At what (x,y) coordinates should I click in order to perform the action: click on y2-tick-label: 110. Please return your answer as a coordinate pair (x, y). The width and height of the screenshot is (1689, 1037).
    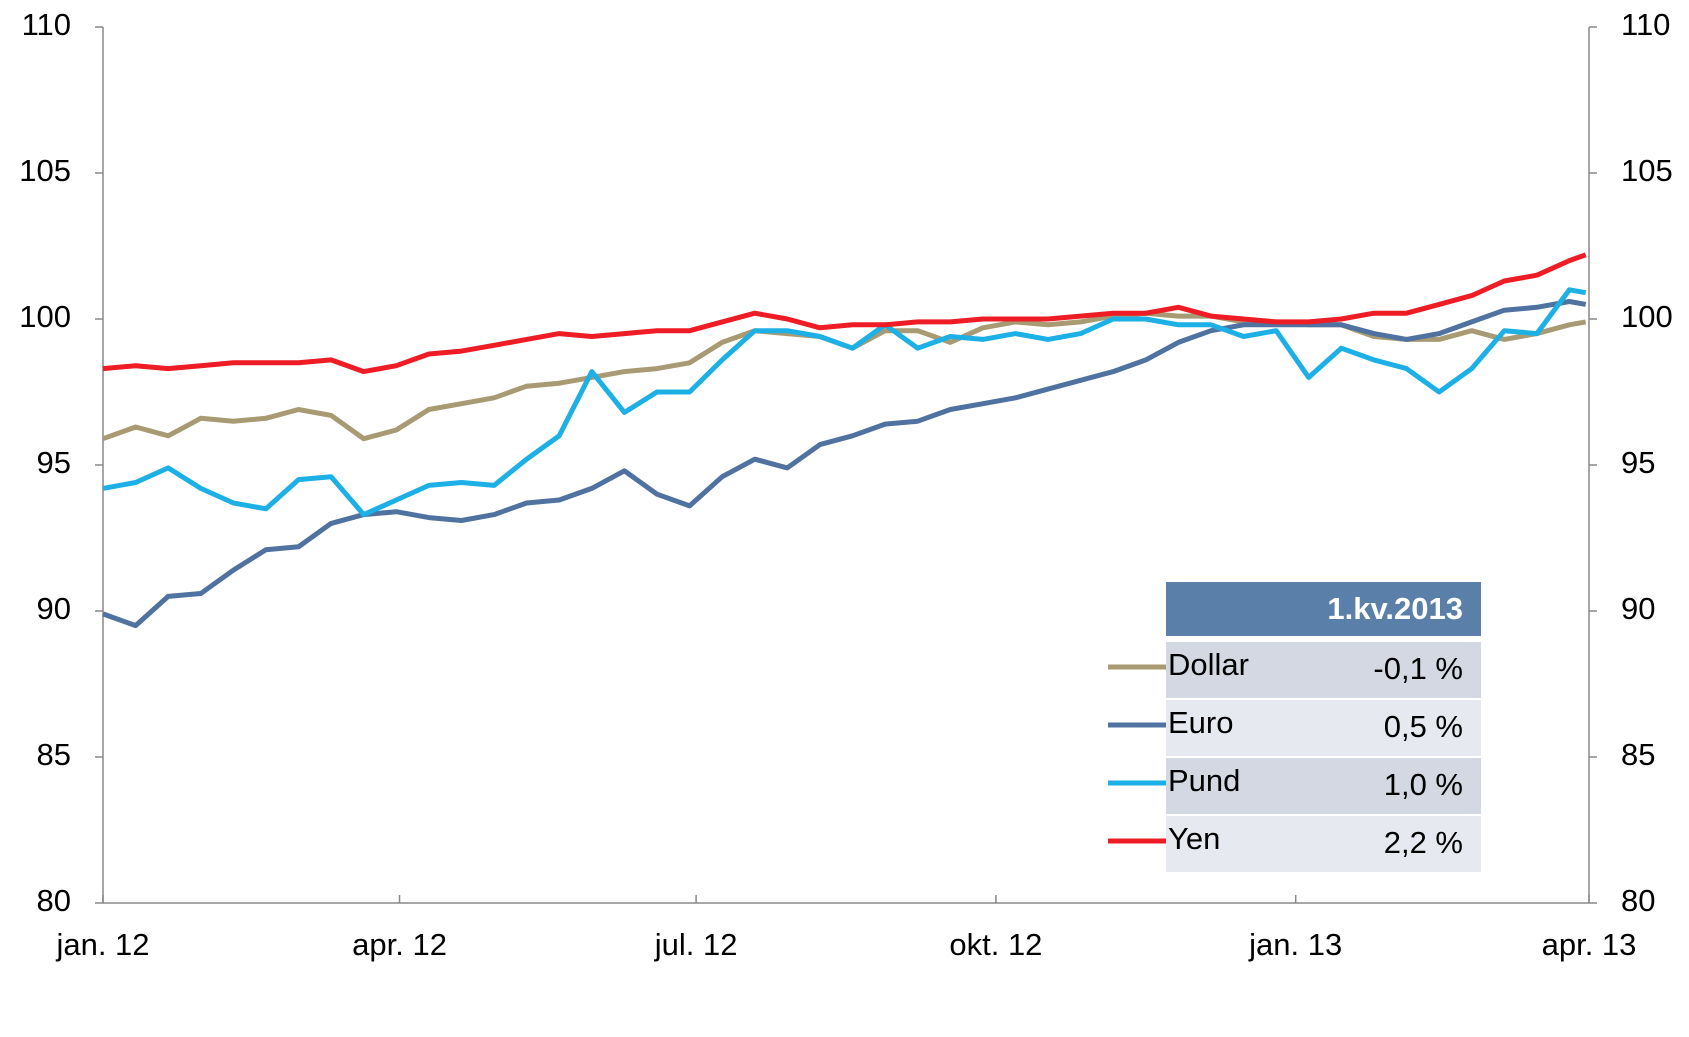
    Looking at the image, I should click on (1645, 24).